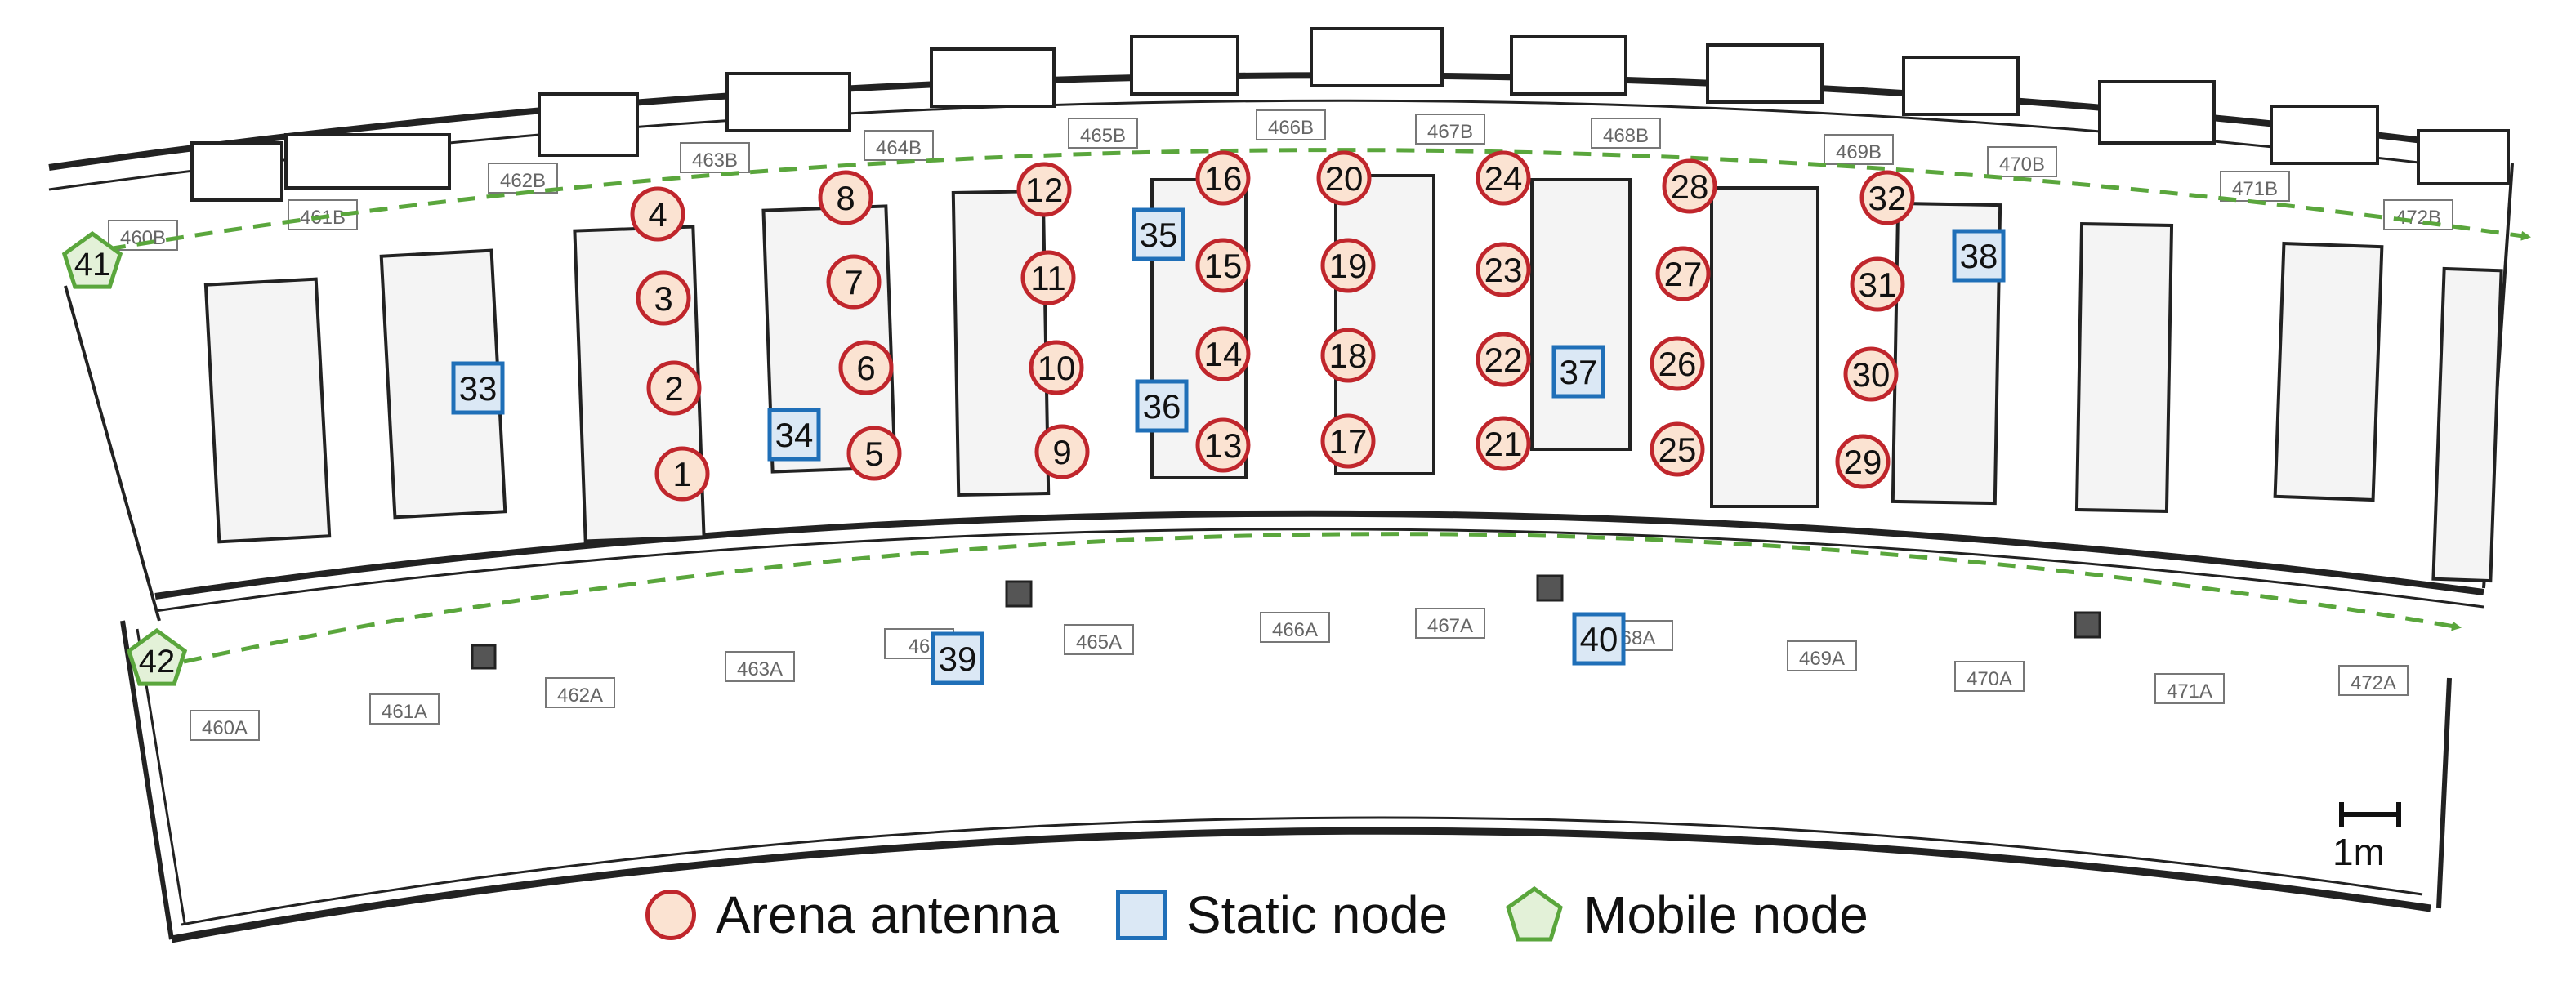  What do you see at coordinates (2398, 814) in the screenshot?
I see `scale-tick-right` at bounding box center [2398, 814].